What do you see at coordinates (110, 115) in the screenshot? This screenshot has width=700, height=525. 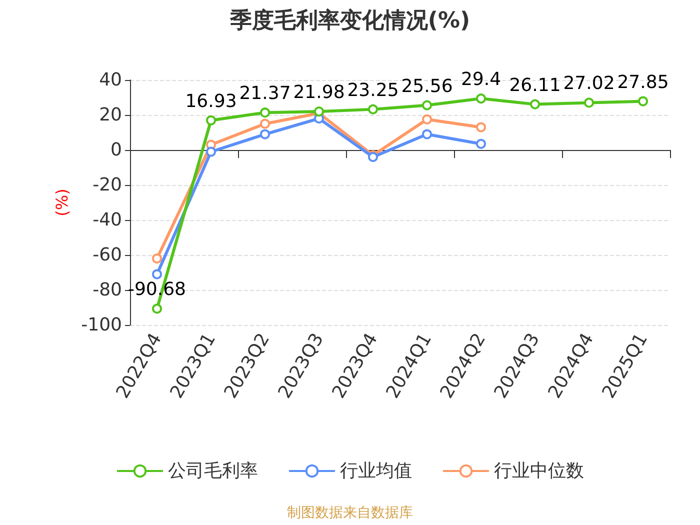 I see `y-tick-label: 20` at bounding box center [110, 115].